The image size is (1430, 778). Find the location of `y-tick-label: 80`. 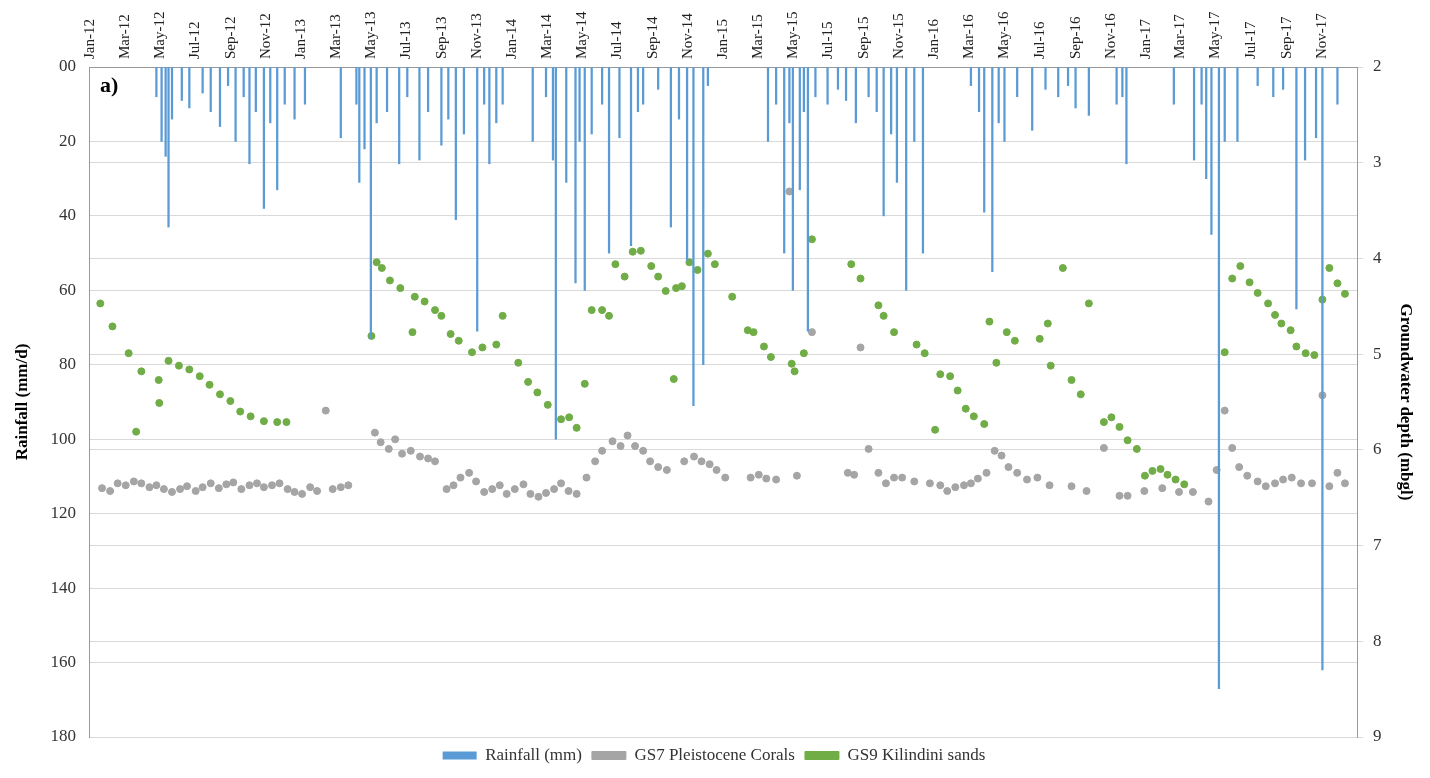

y-tick-label: 80 is located at coordinates (67, 364).